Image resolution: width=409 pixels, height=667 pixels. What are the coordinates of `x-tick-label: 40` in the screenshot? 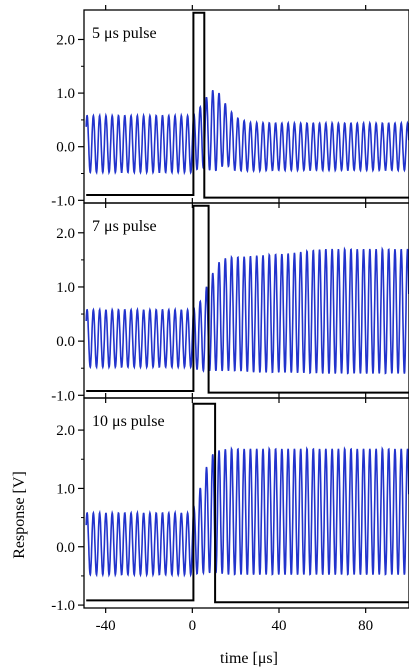 It's located at (279, 626).